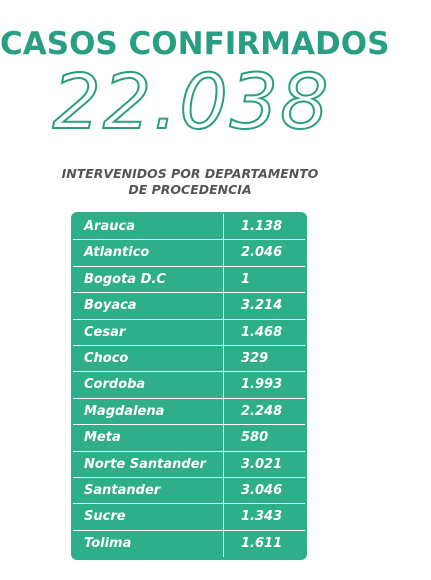 The height and width of the screenshot is (580, 431). I want to click on case-count: 3.214, so click(262, 306).